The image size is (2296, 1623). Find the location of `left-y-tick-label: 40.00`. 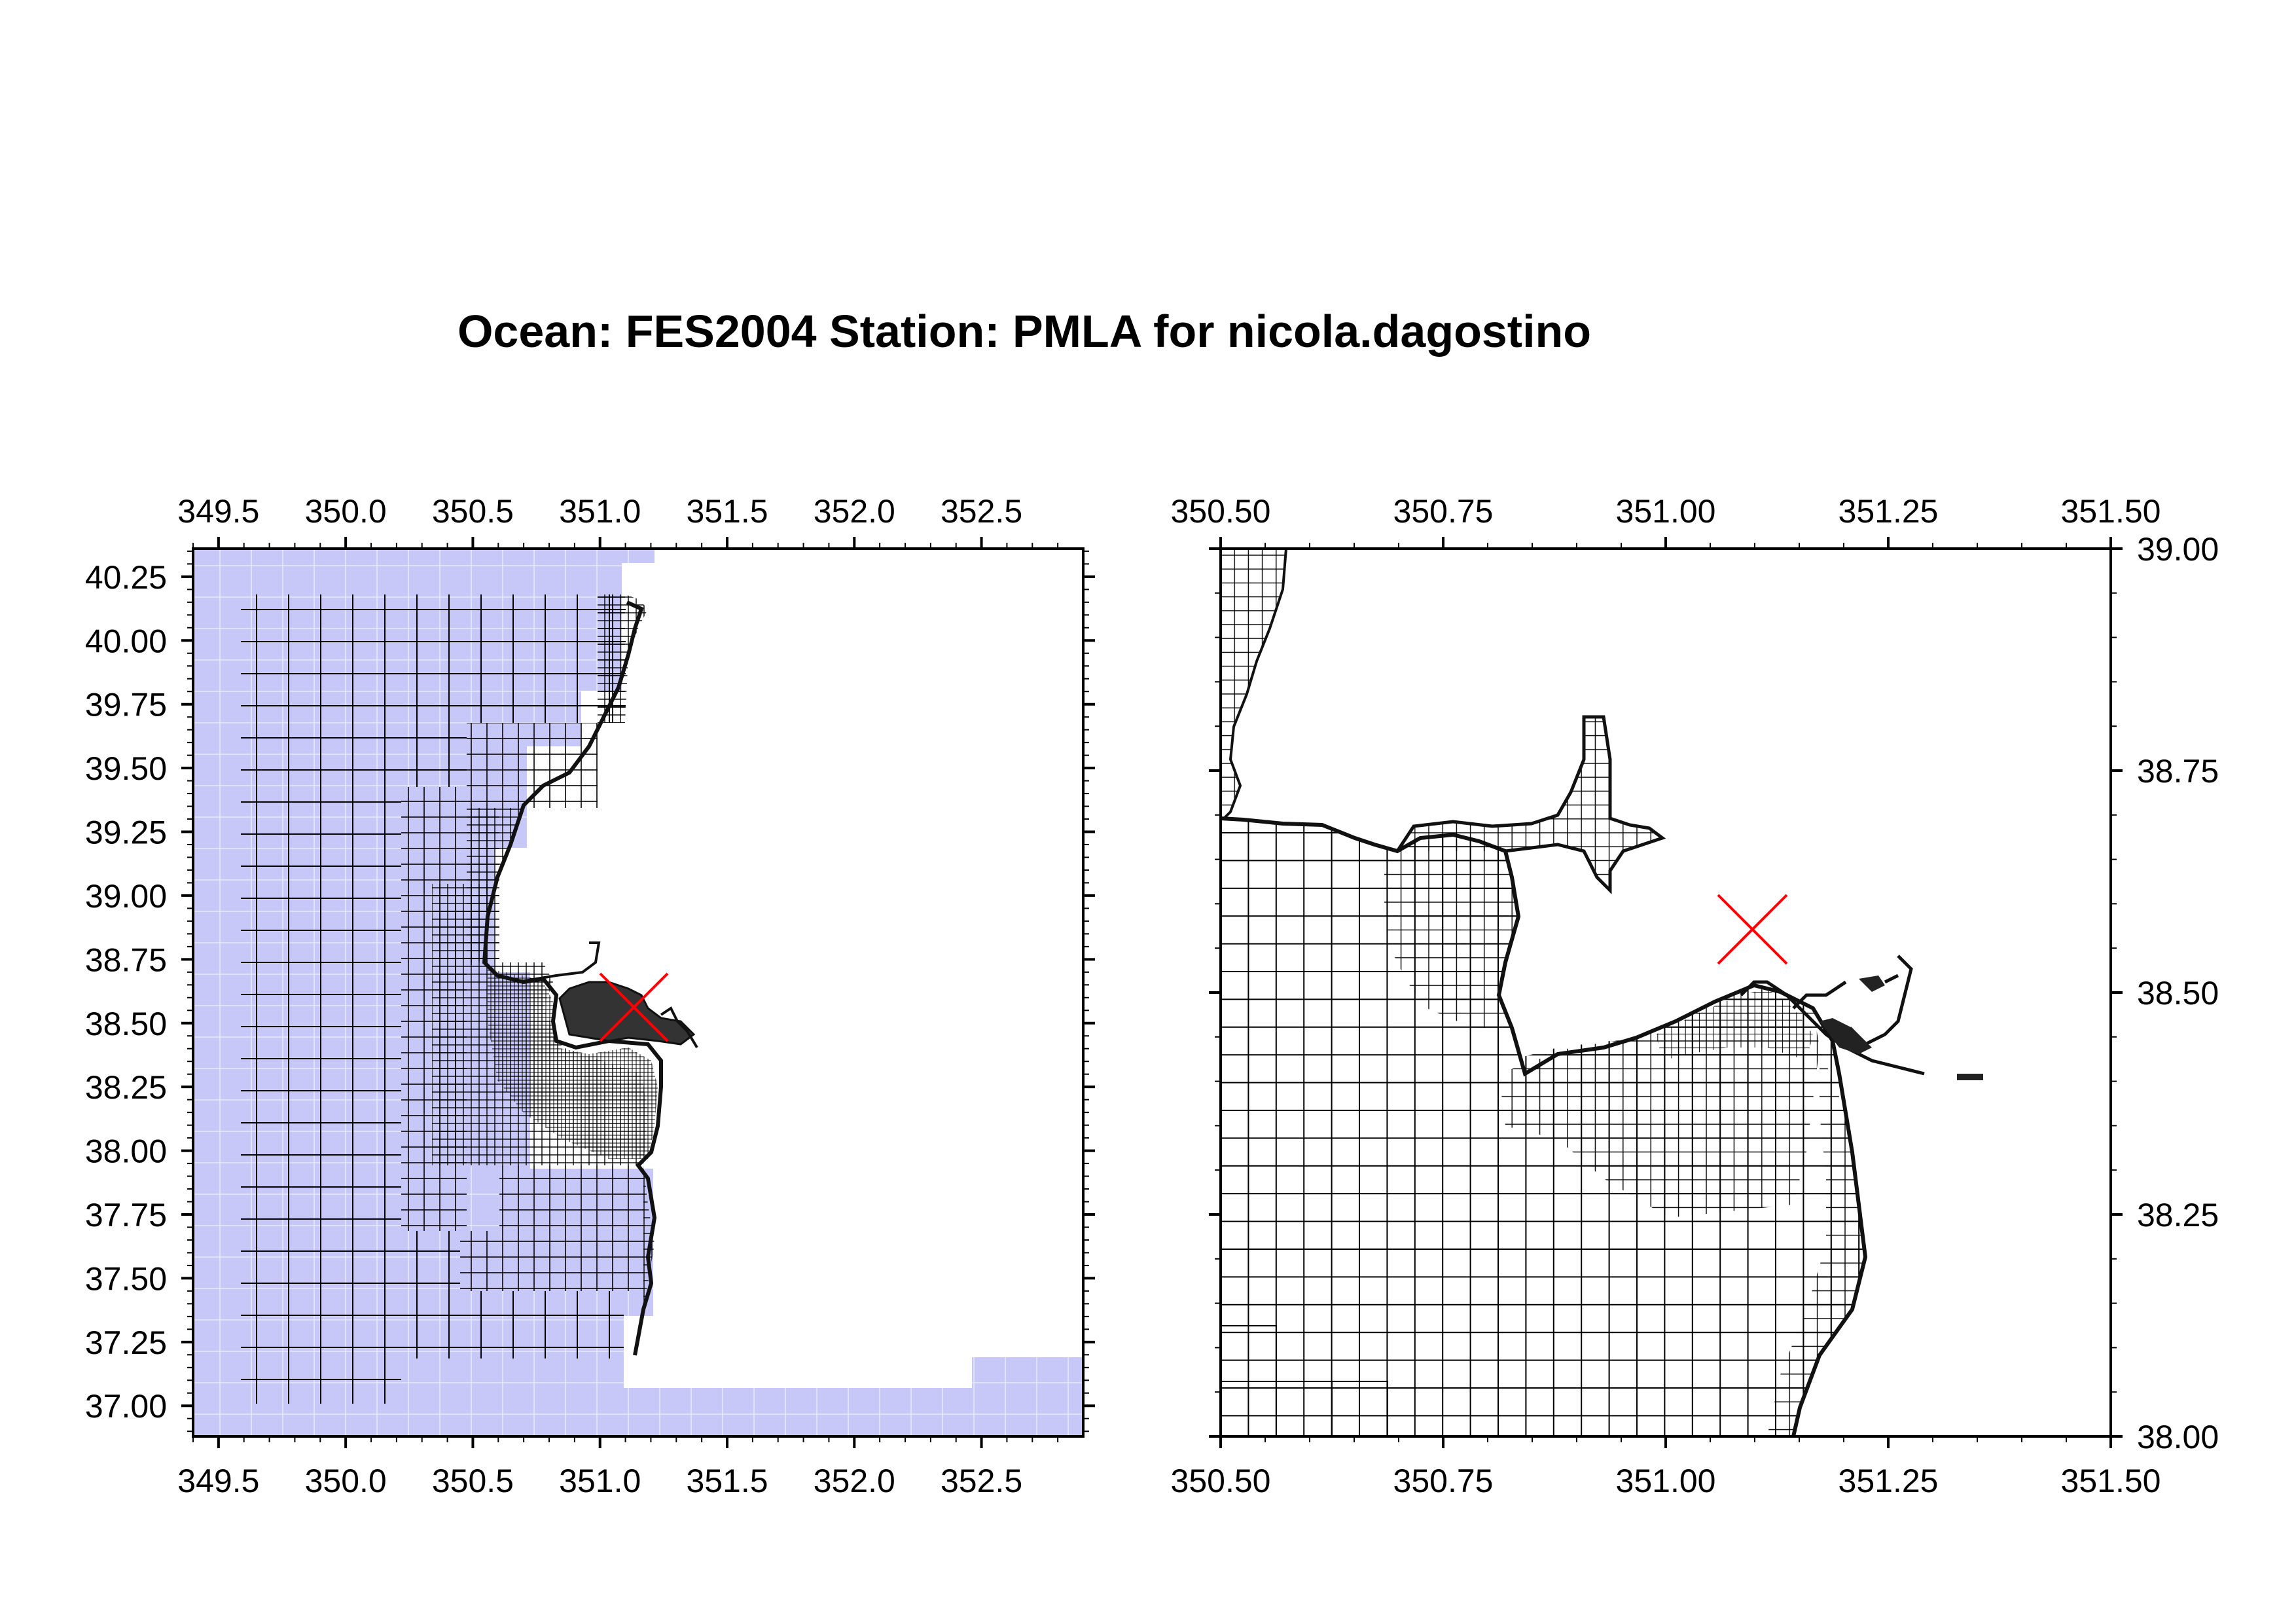

left-y-tick-label: 40.00 is located at coordinates (126, 641).